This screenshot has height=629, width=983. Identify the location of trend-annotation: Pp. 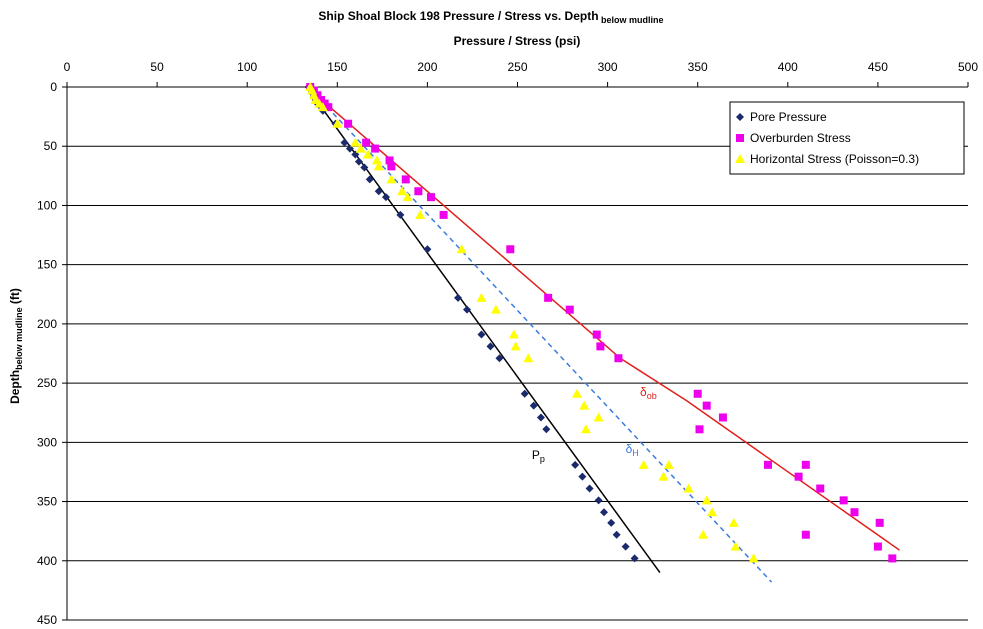
(538, 456).